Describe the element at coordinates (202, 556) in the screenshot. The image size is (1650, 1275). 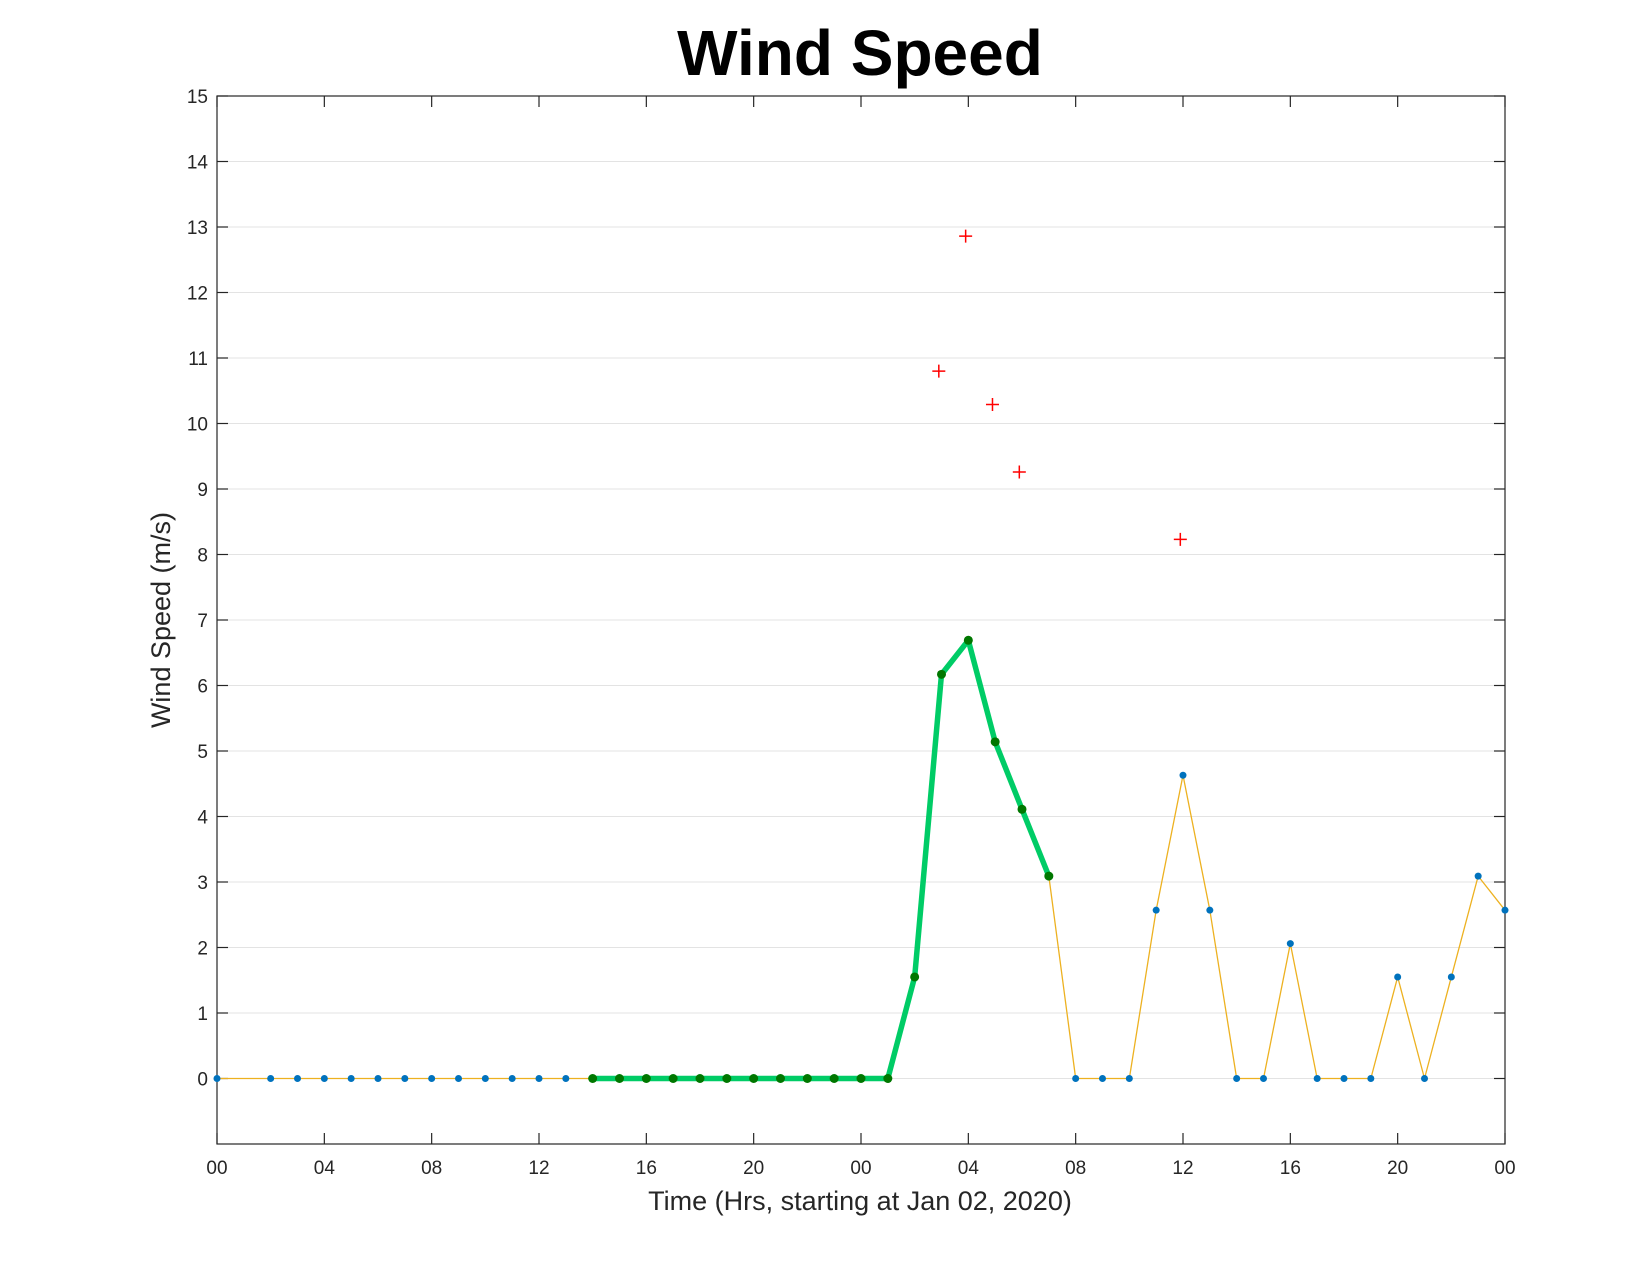
I see `y-tick-label: 8` at that location.